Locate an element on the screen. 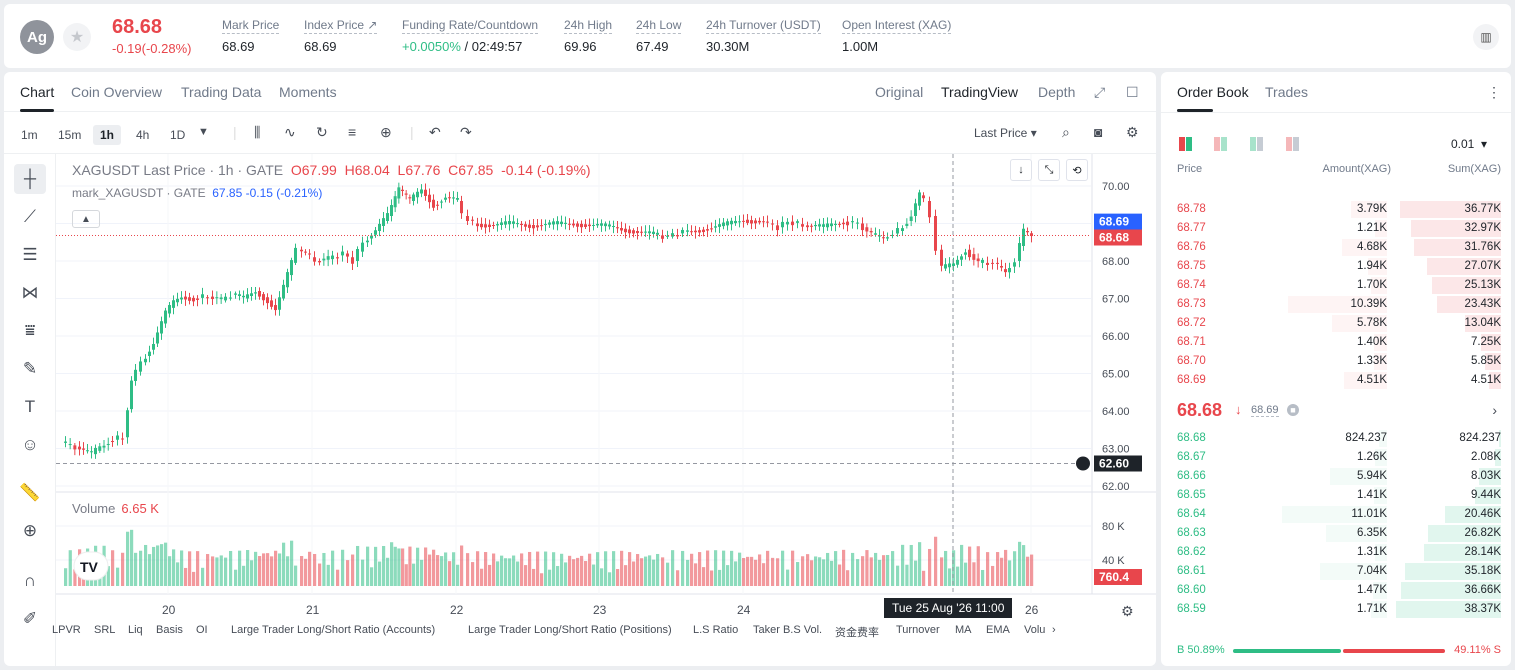 This screenshot has width=1515, height=670. bid-row: 68.68 824.237 824.237 is located at coordinates (1336, 438).